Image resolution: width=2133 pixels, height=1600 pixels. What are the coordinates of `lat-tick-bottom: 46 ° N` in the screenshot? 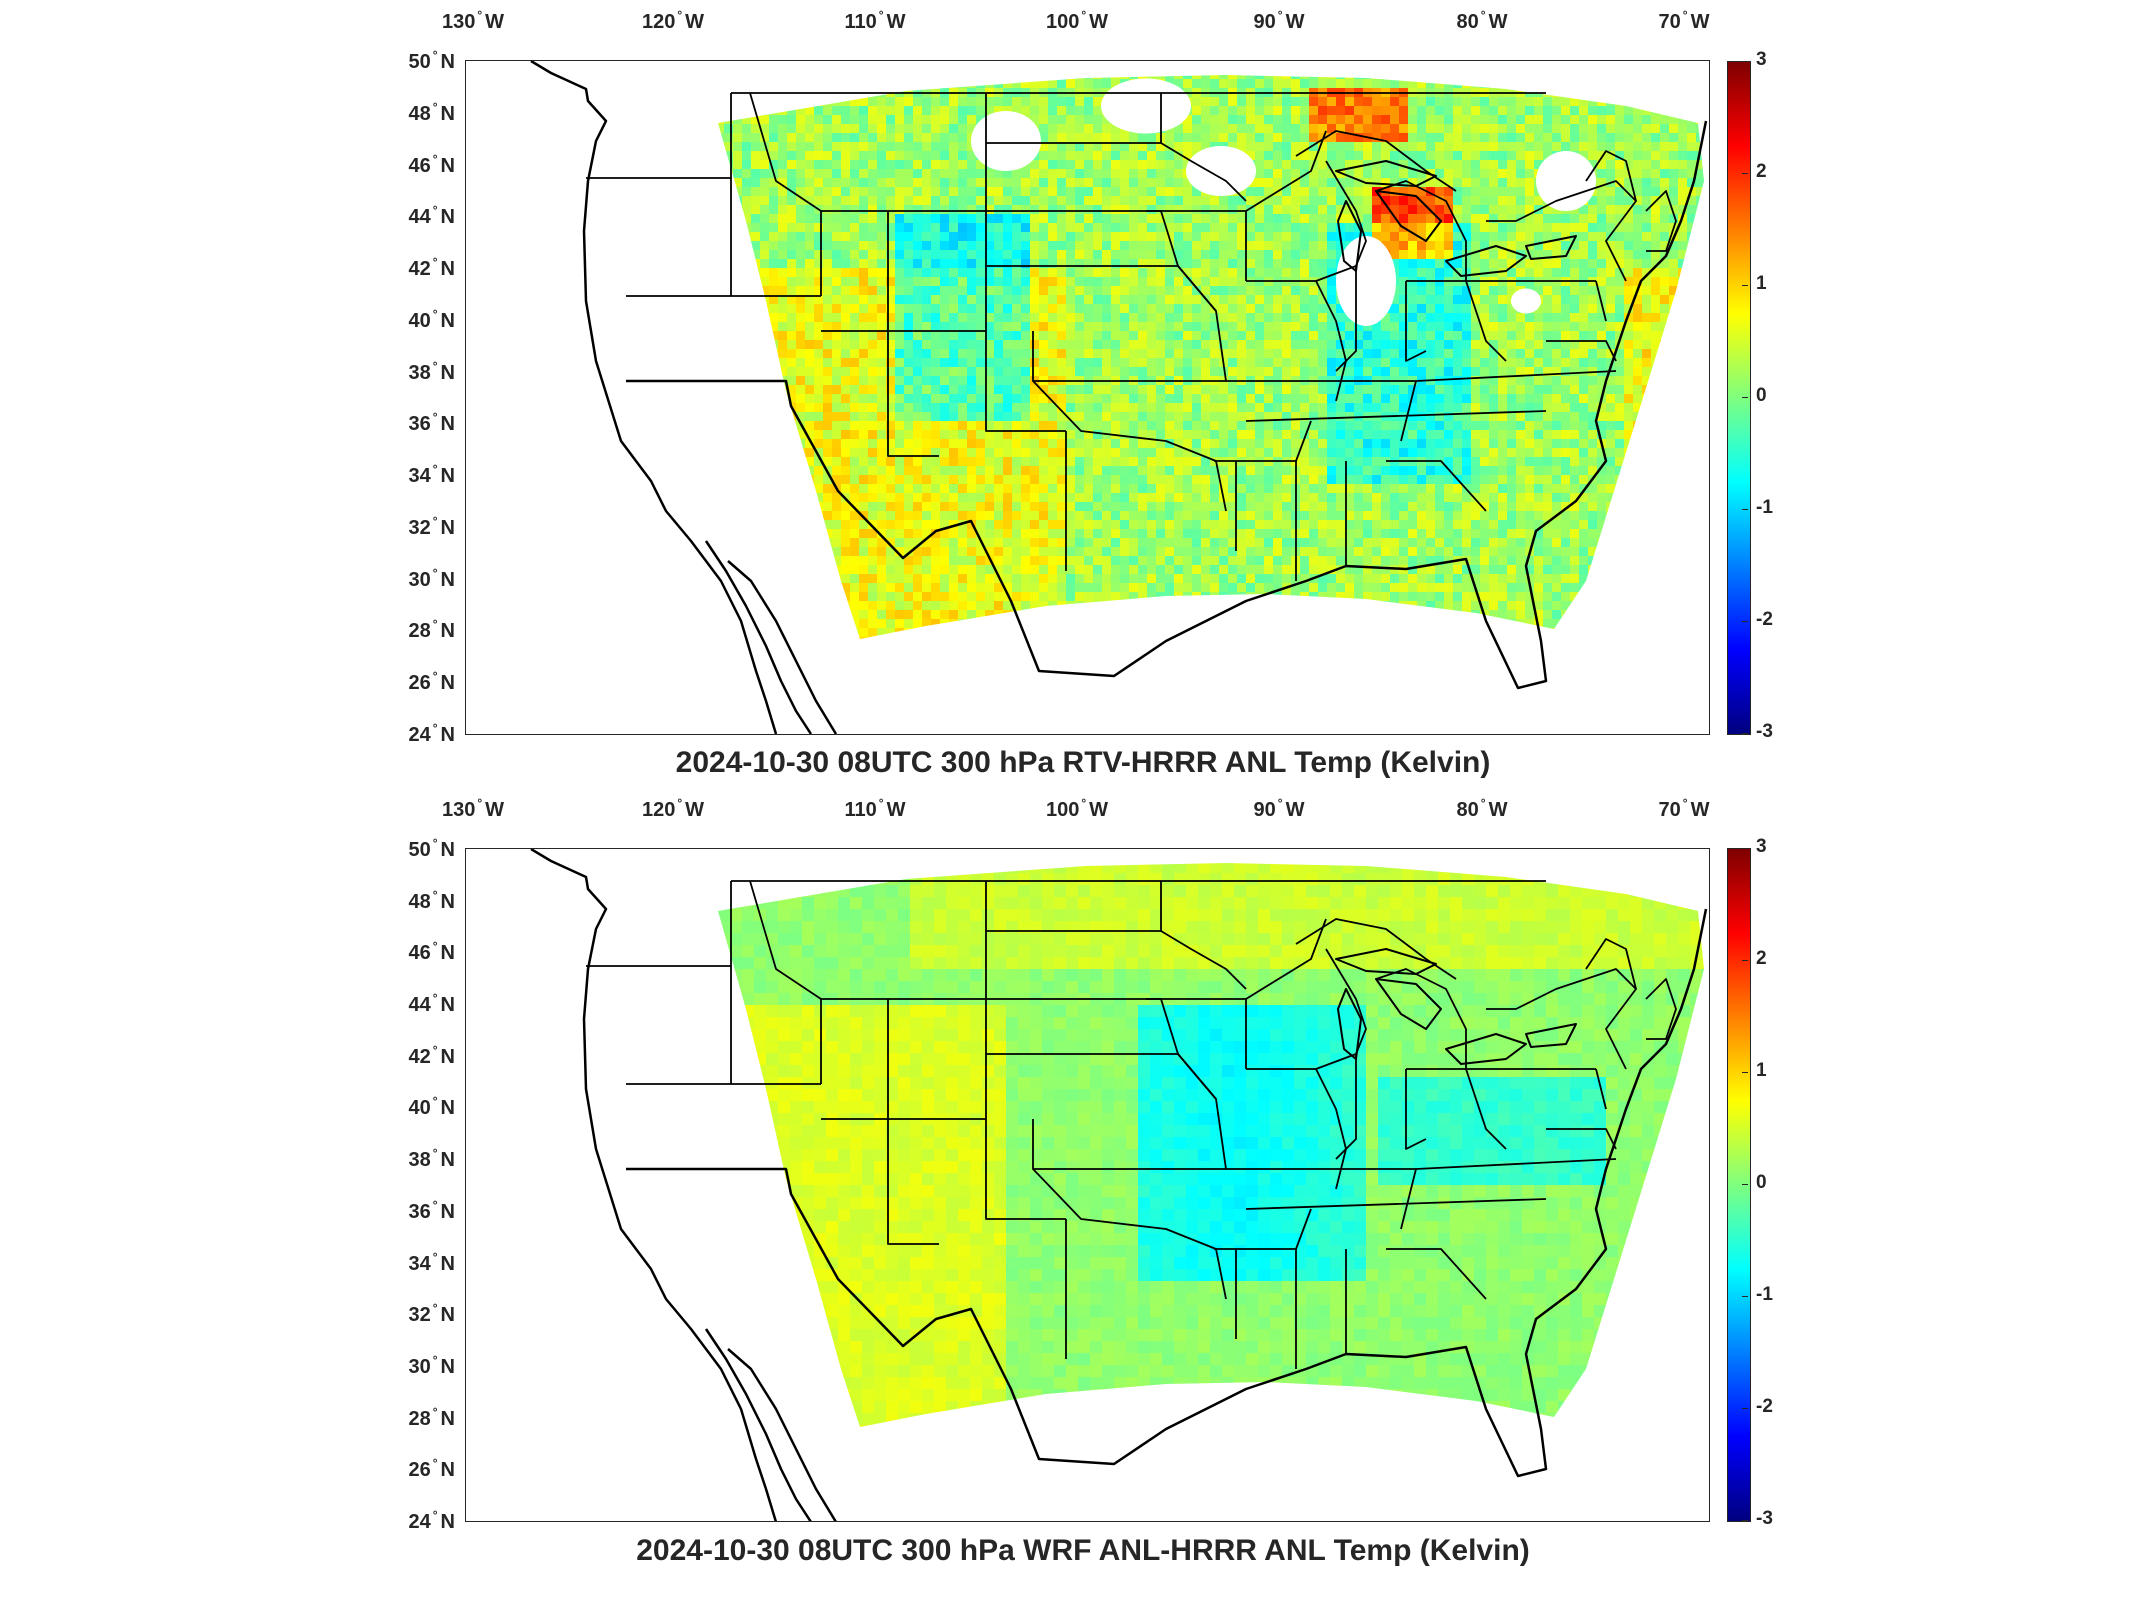 It's located at (431, 952).